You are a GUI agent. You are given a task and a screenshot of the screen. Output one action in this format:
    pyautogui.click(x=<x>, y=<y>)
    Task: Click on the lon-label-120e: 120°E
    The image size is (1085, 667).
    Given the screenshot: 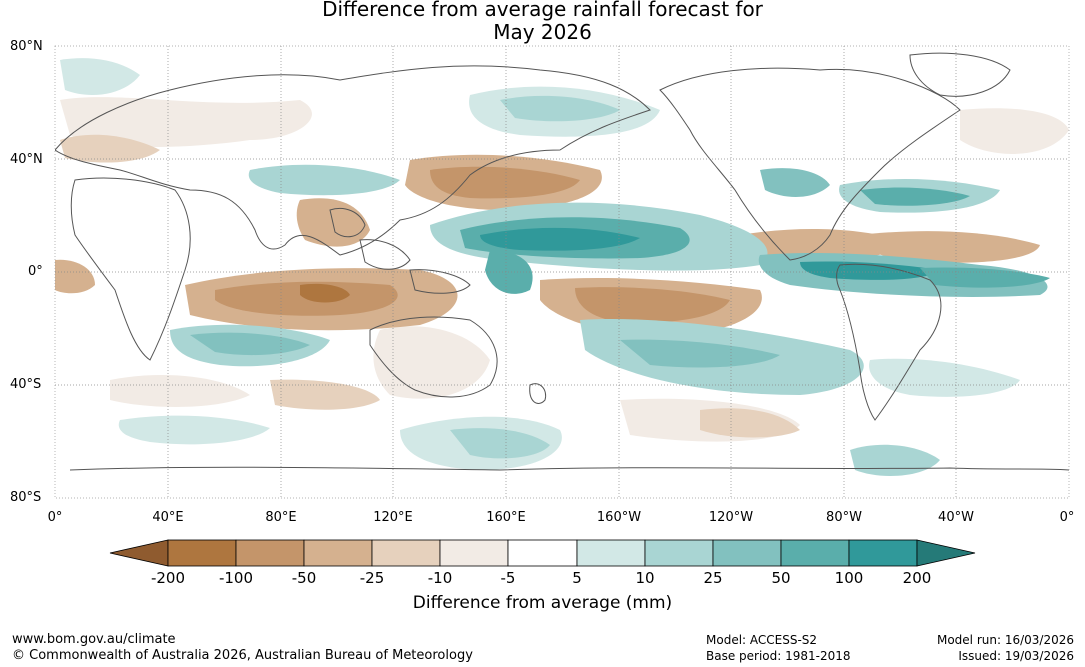 What is the action you would take?
    pyautogui.click(x=393, y=517)
    